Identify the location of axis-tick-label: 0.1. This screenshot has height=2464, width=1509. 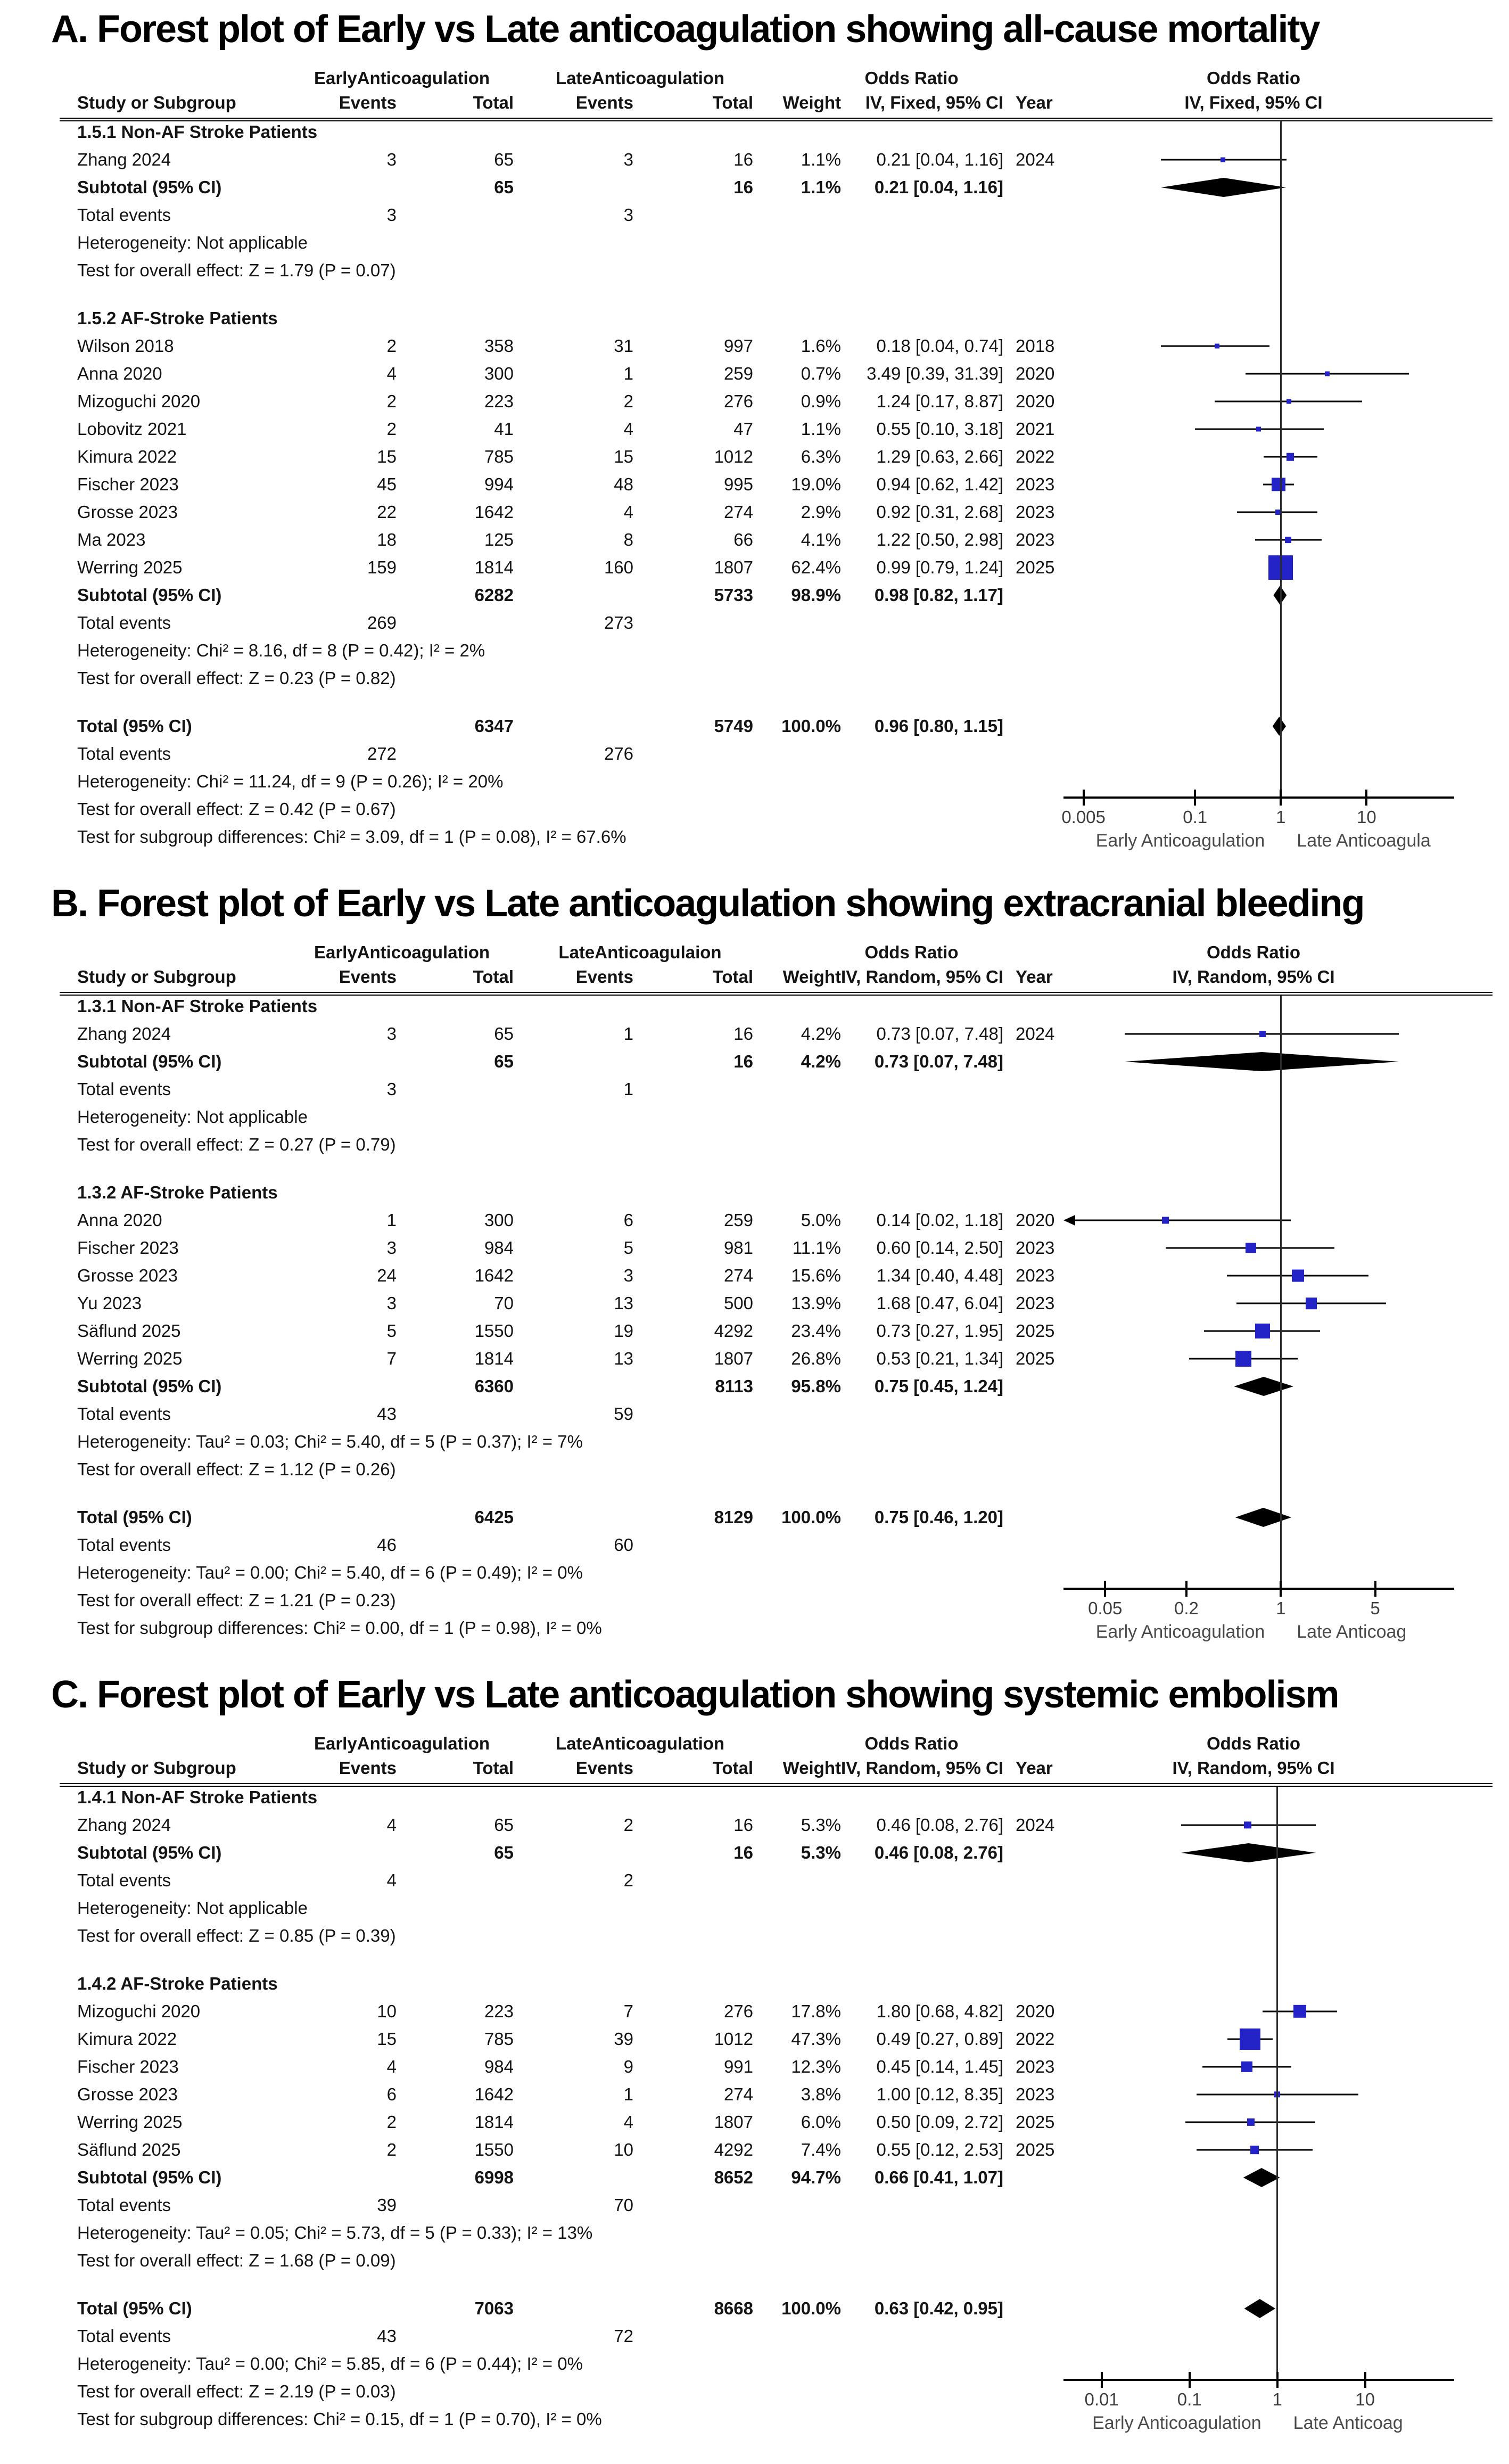
(1189, 2399).